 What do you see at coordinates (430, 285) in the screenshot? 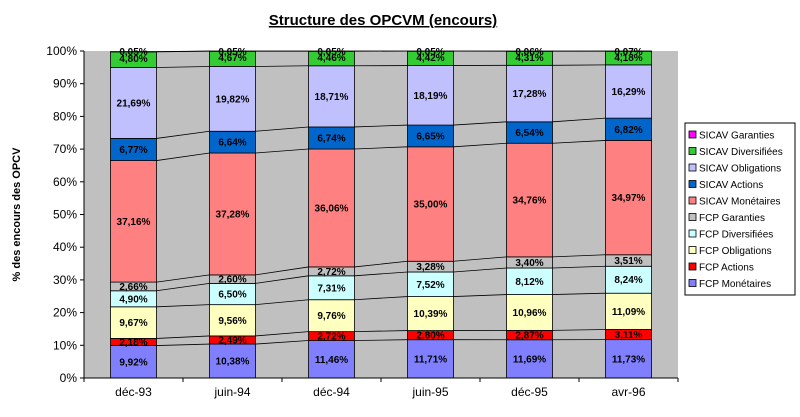
I see `data-label: 7,52%` at bounding box center [430, 285].